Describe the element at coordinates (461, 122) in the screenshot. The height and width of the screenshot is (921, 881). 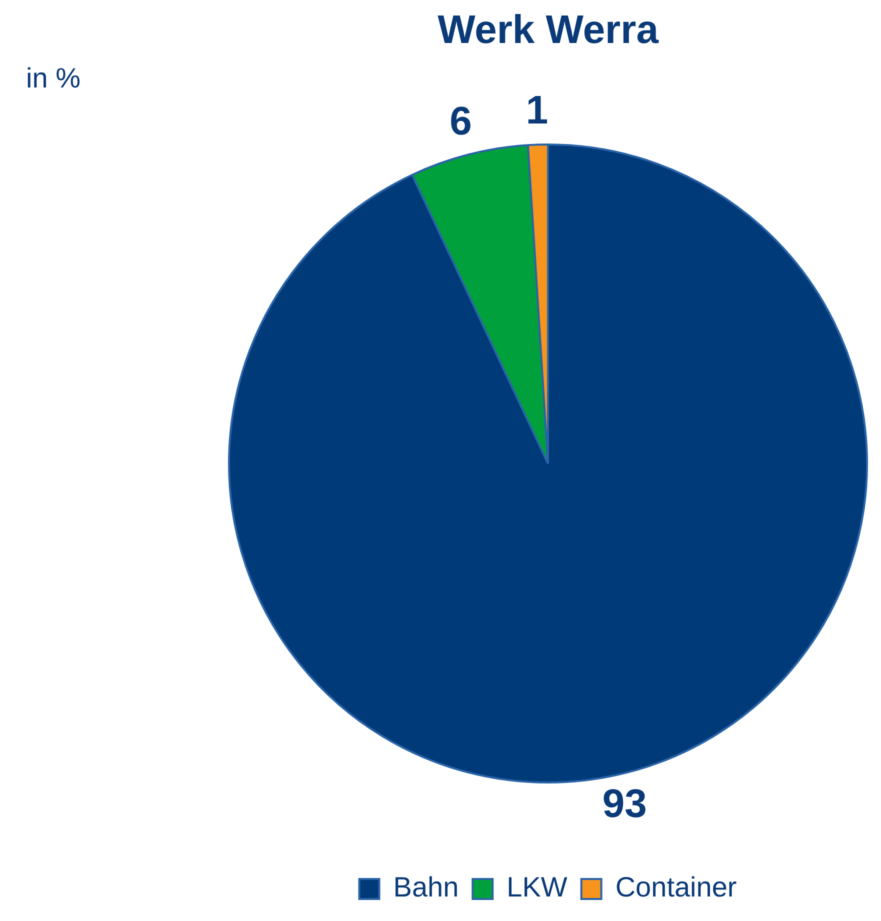
I see `data-label: 6` at that location.